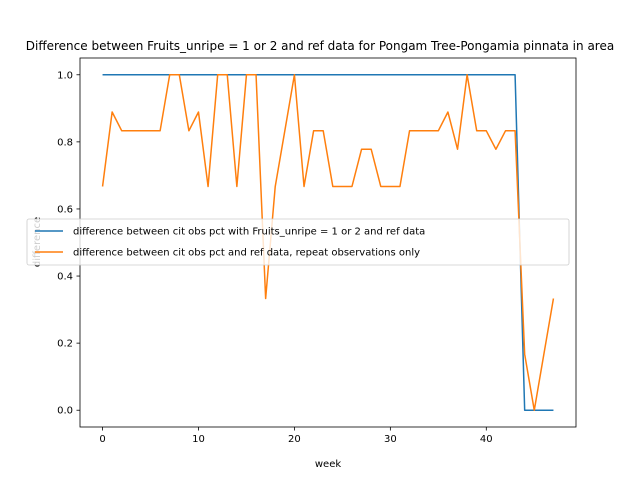 Image resolution: width=640 pixels, height=480 pixels. What do you see at coordinates (65, 277) in the screenshot?
I see `y-tick-label: 0.4` at bounding box center [65, 277].